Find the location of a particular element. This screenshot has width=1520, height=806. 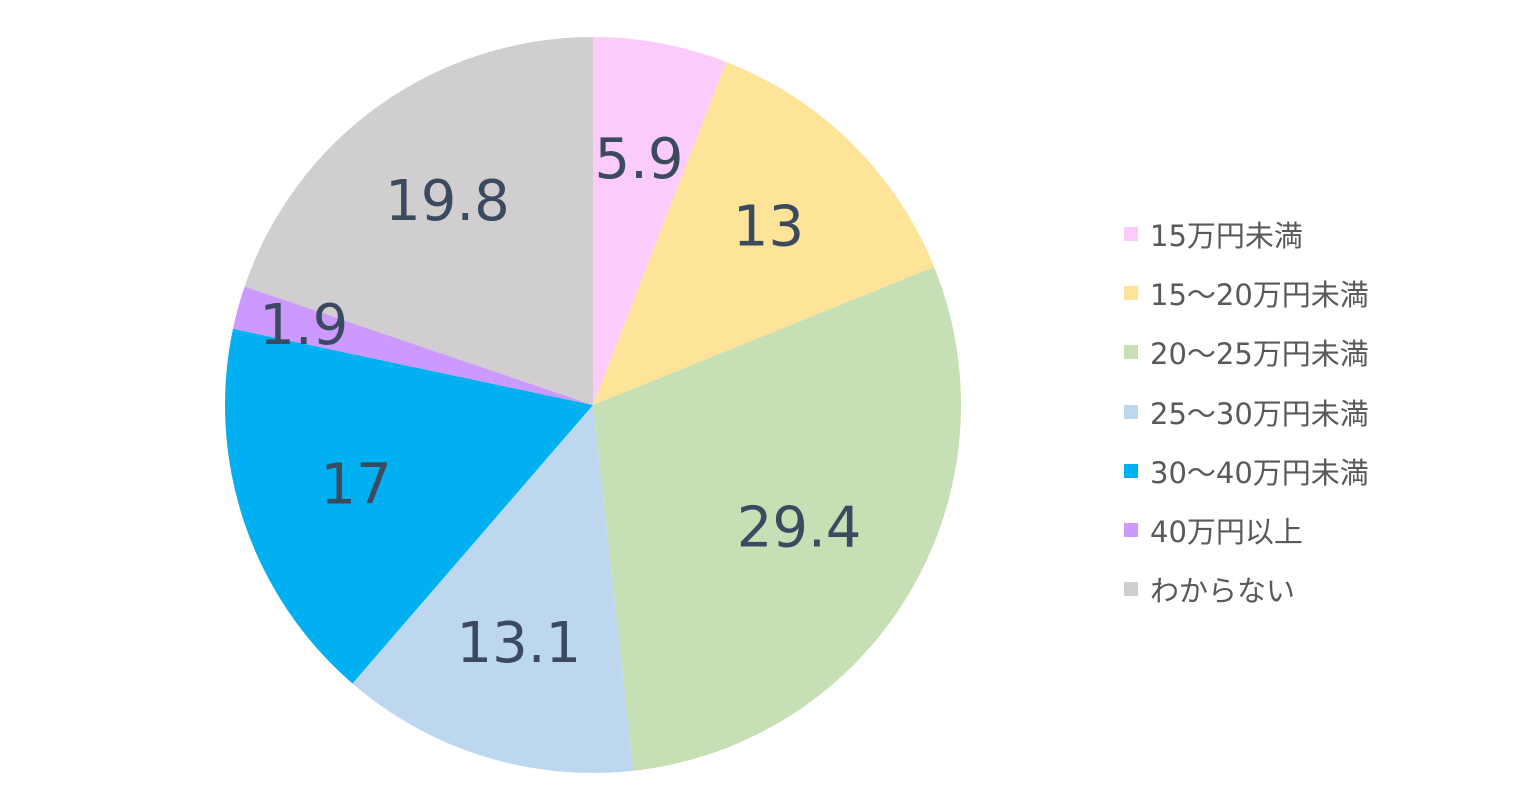

legend-item: わからない is located at coordinates (1246, 589).